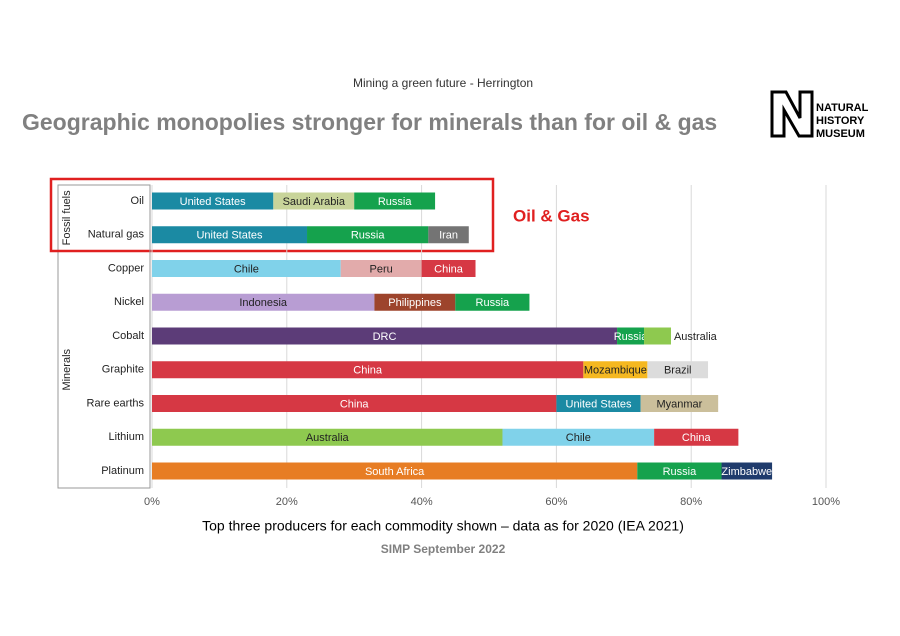 The height and width of the screenshot is (636, 900). What do you see at coordinates (116, 403) in the screenshot?
I see `y-tick-label: Rare earths` at bounding box center [116, 403].